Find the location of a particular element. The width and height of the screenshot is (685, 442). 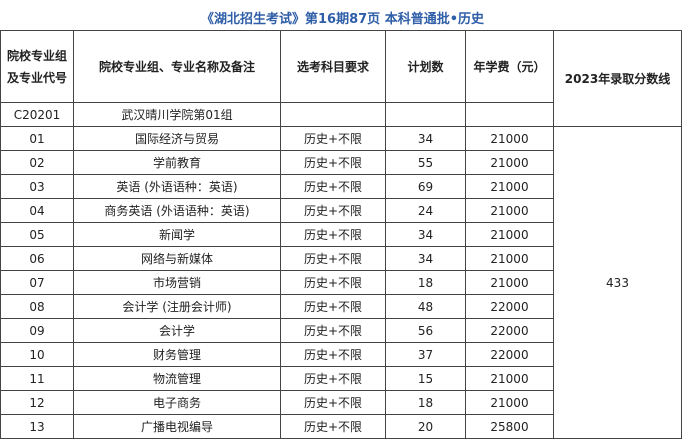

major-row: 07 市场营销 历史+不限 18 21000 is located at coordinates (341, 282).